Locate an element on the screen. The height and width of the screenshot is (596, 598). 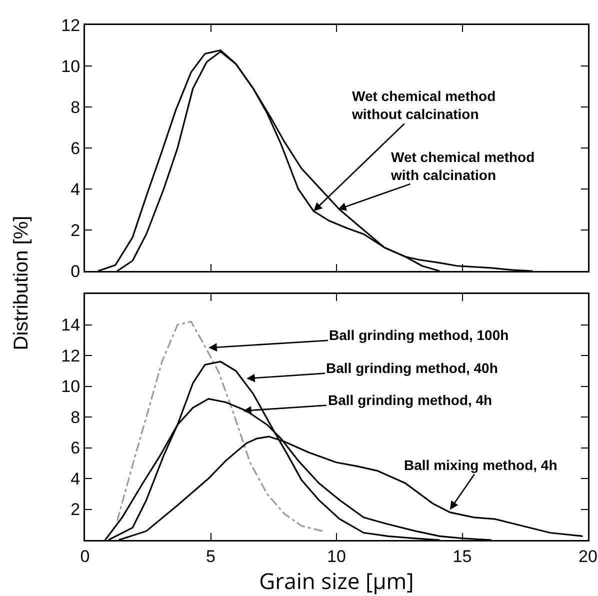
x-tick-label: 20 is located at coordinates (588, 556).